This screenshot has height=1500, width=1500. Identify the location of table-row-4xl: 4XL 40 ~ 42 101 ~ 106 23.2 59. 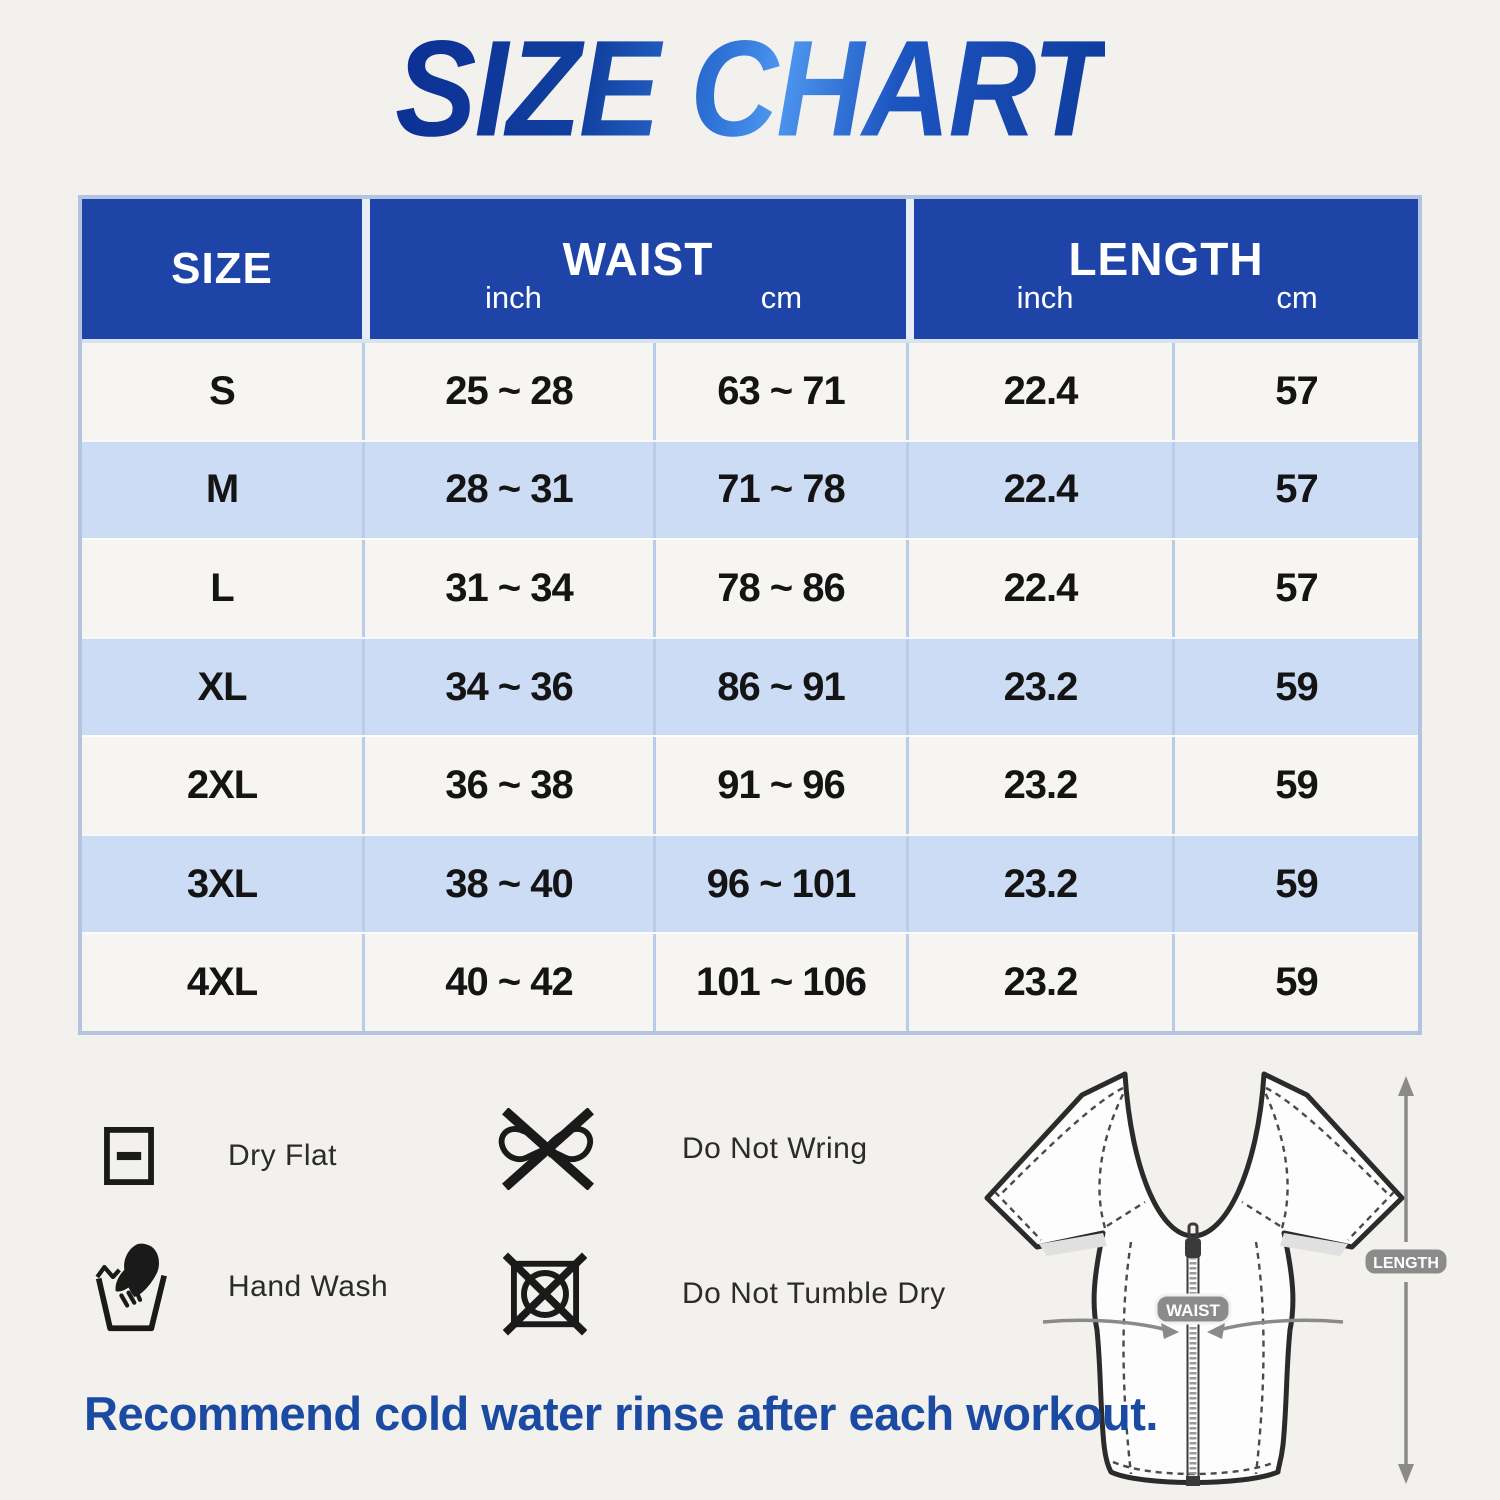
(750, 982).